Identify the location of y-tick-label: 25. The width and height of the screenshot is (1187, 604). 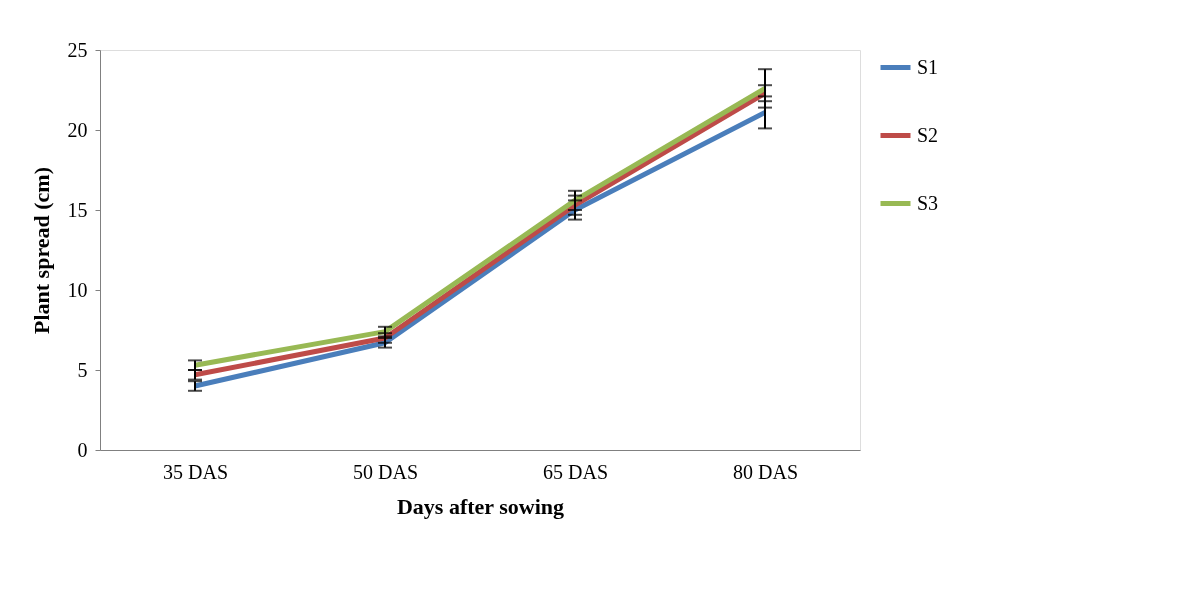
(77, 49).